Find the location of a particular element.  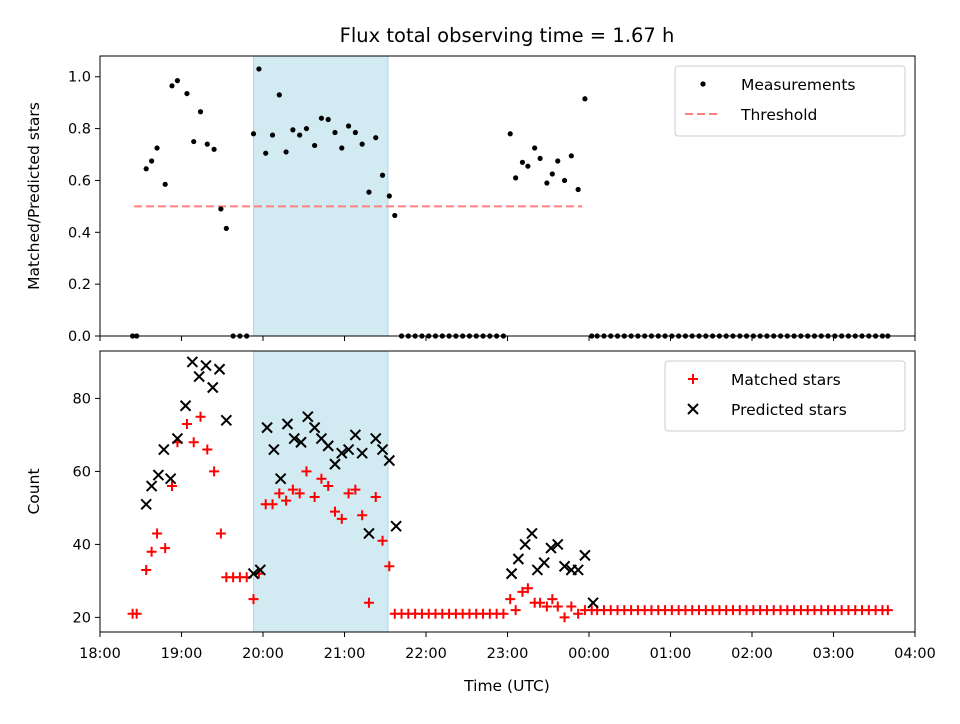

x-tick-label: 00:00 is located at coordinates (589, 654).